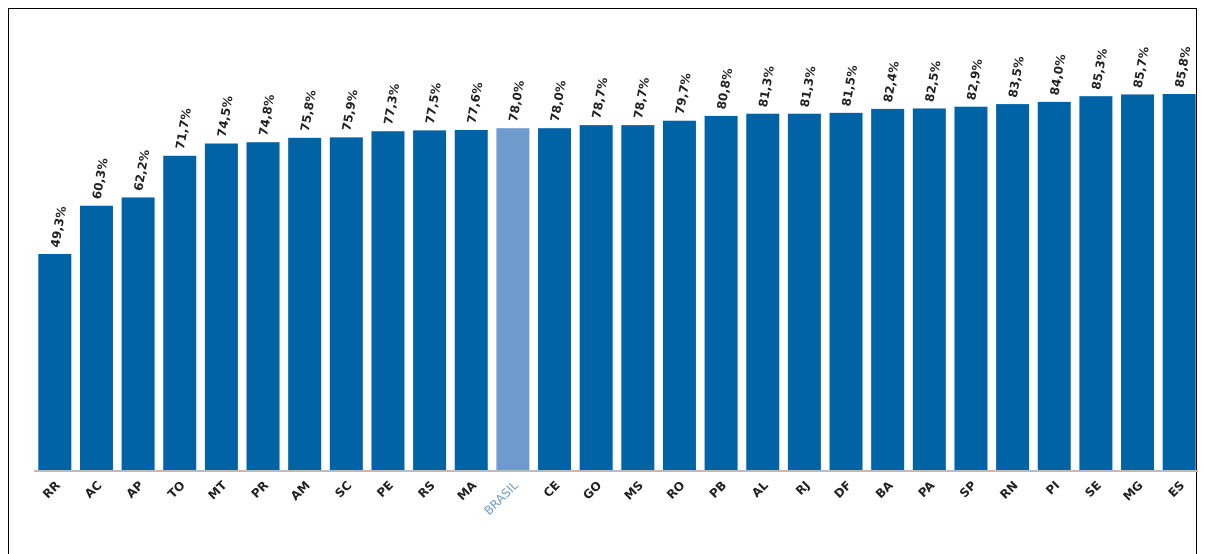 This screenshot has height=554, width=1205. I want to click on value-label: 60,3%, so click(100, 178).